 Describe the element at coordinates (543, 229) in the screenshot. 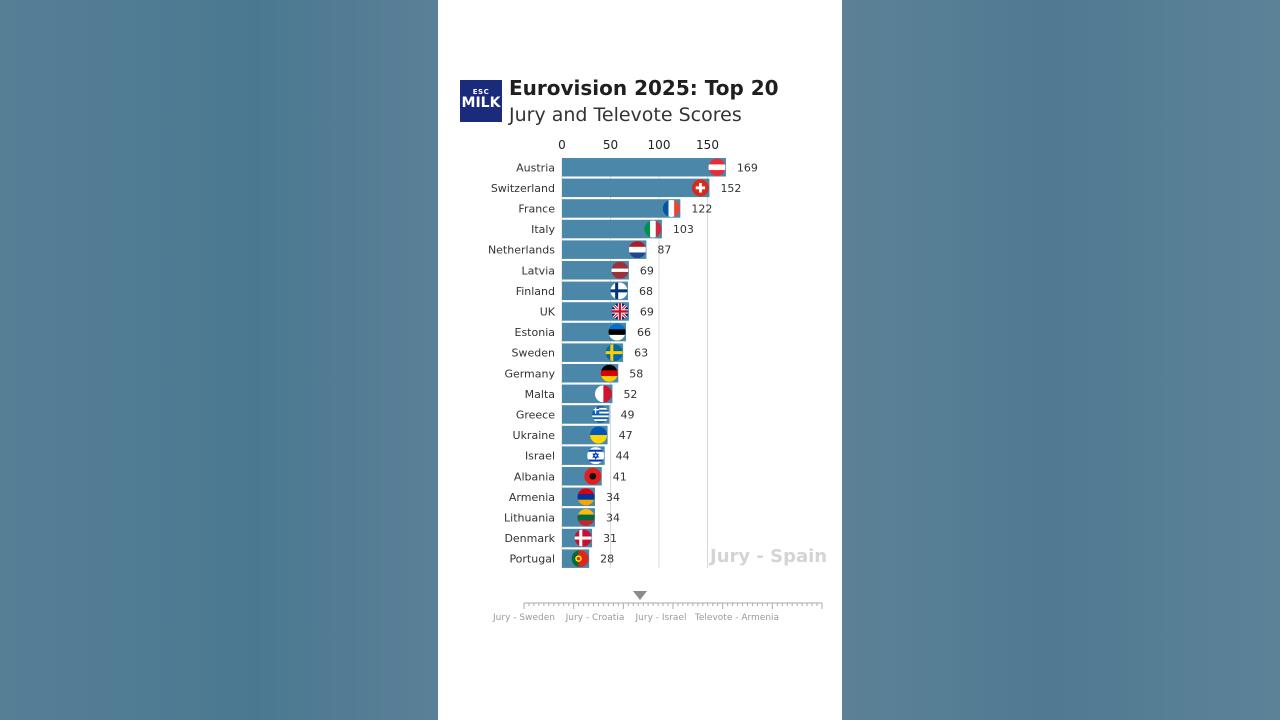

I see `category-label: Italy` at that location.